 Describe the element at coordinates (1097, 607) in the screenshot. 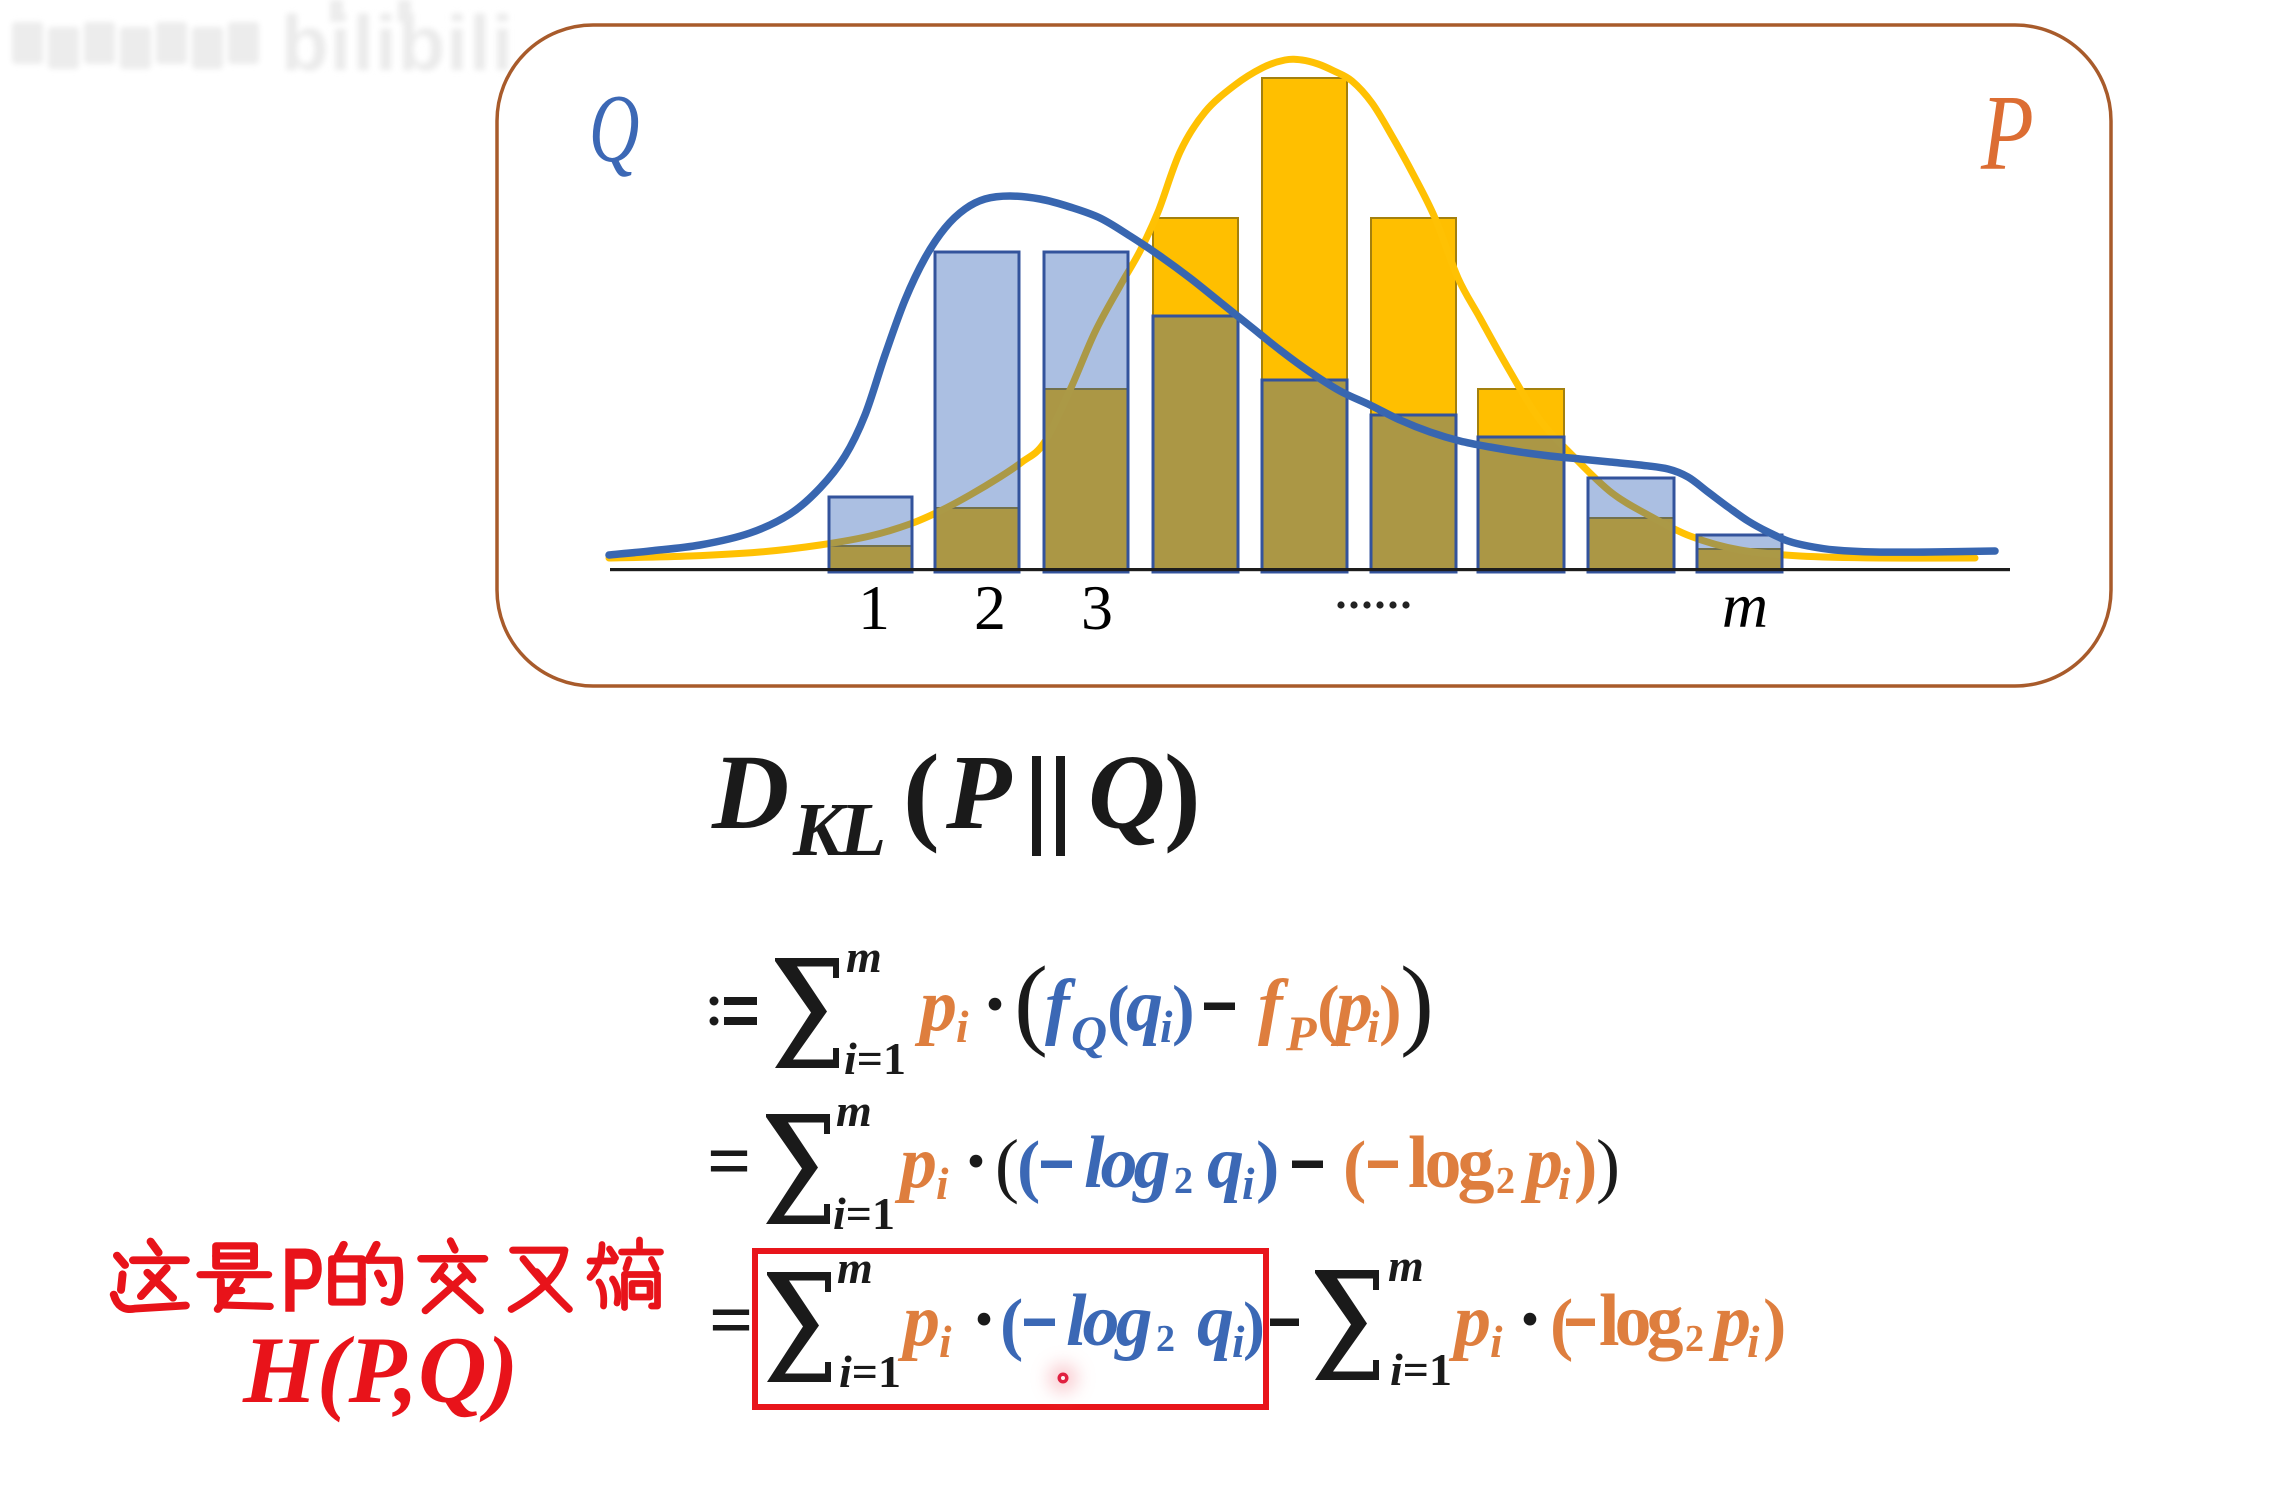

I see `svg-text: 3` at that location.